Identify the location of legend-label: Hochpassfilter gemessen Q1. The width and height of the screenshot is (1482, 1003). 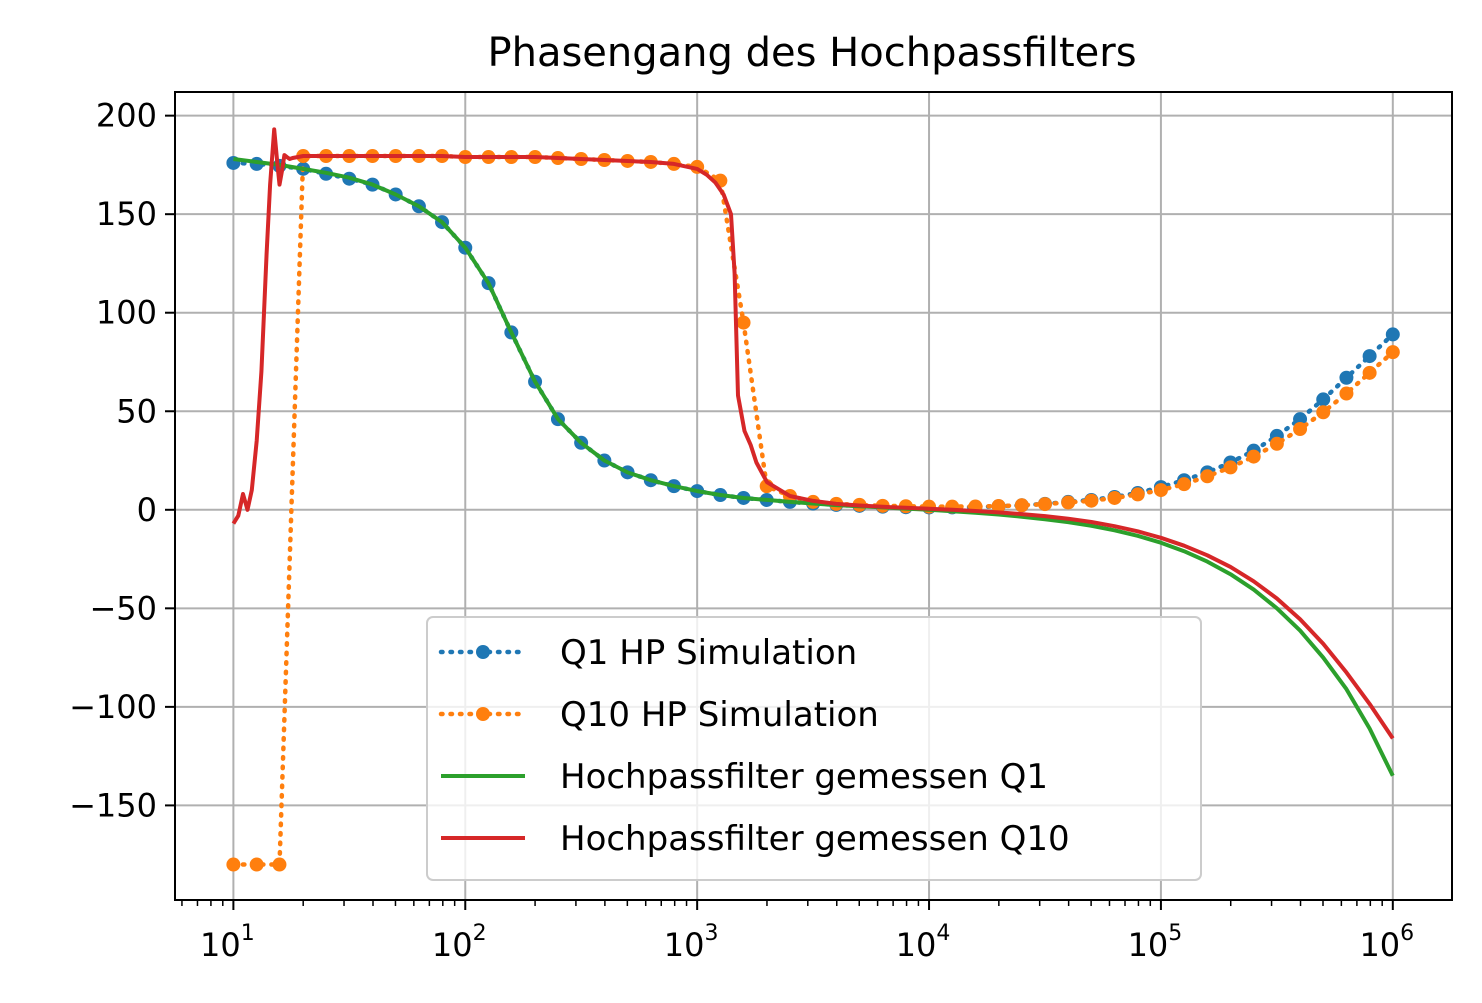
(804, 777).